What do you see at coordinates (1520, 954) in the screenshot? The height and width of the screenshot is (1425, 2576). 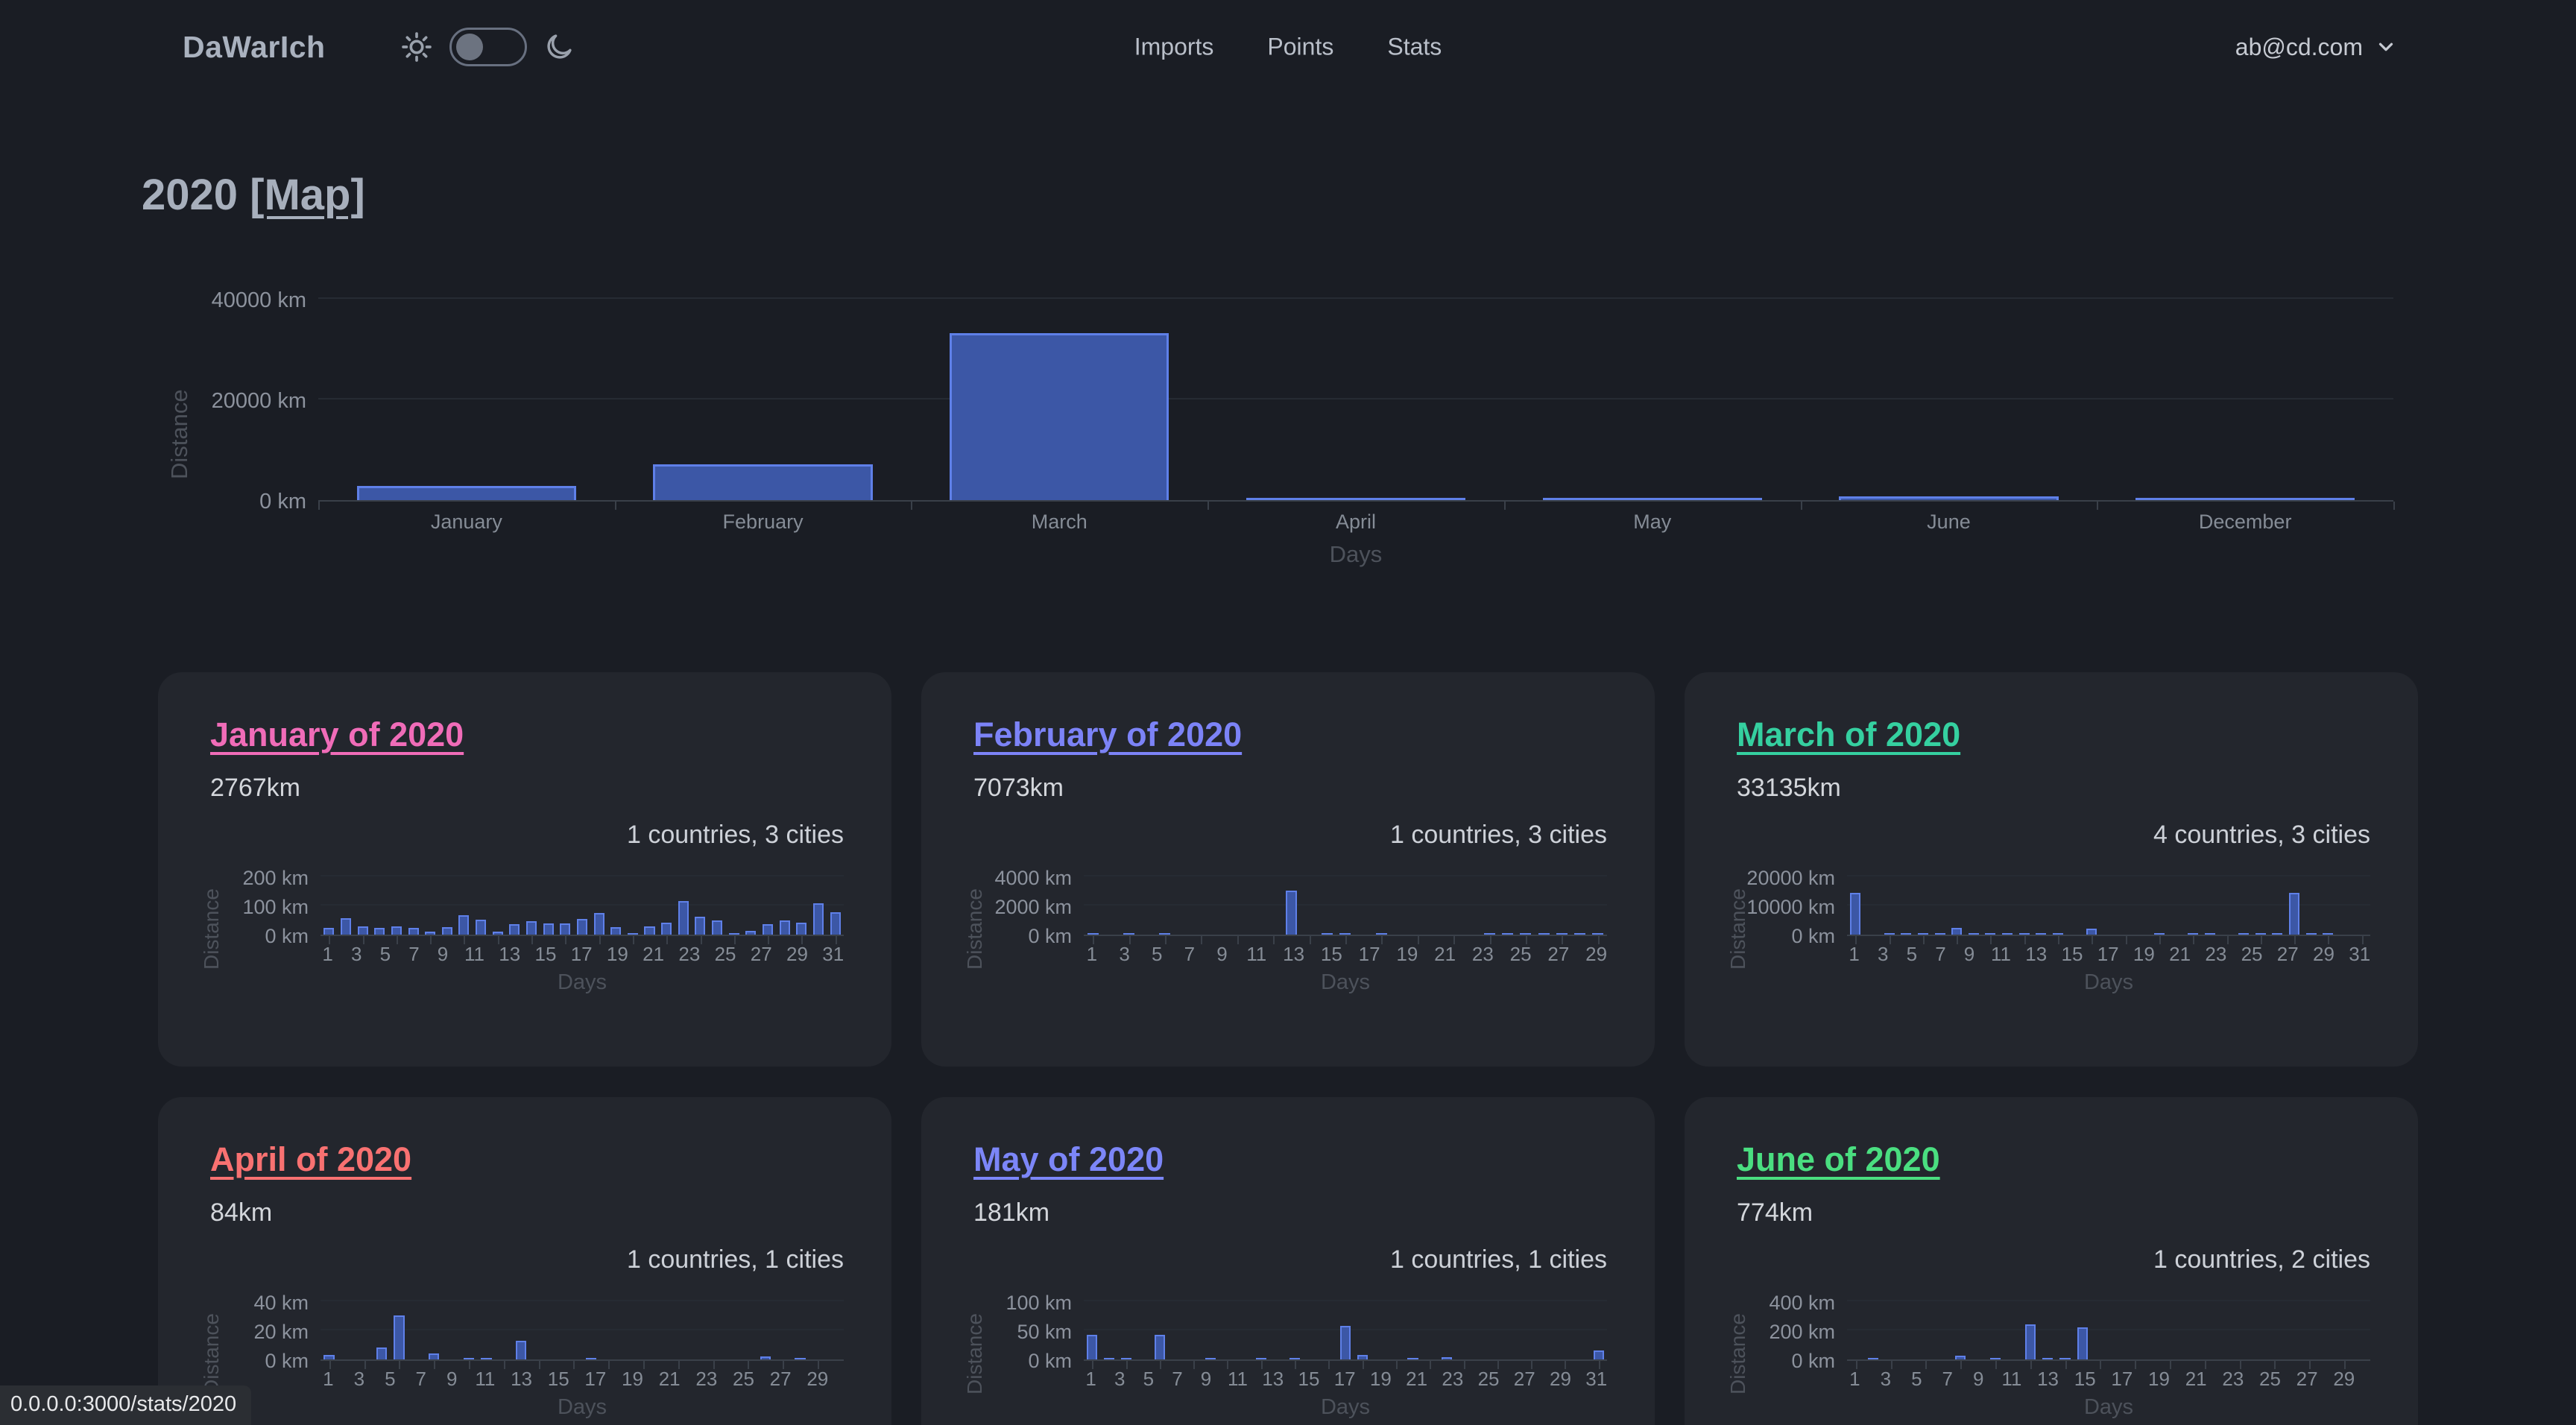 I see `x-day-label: 25` at bounding box center [1520, 954].